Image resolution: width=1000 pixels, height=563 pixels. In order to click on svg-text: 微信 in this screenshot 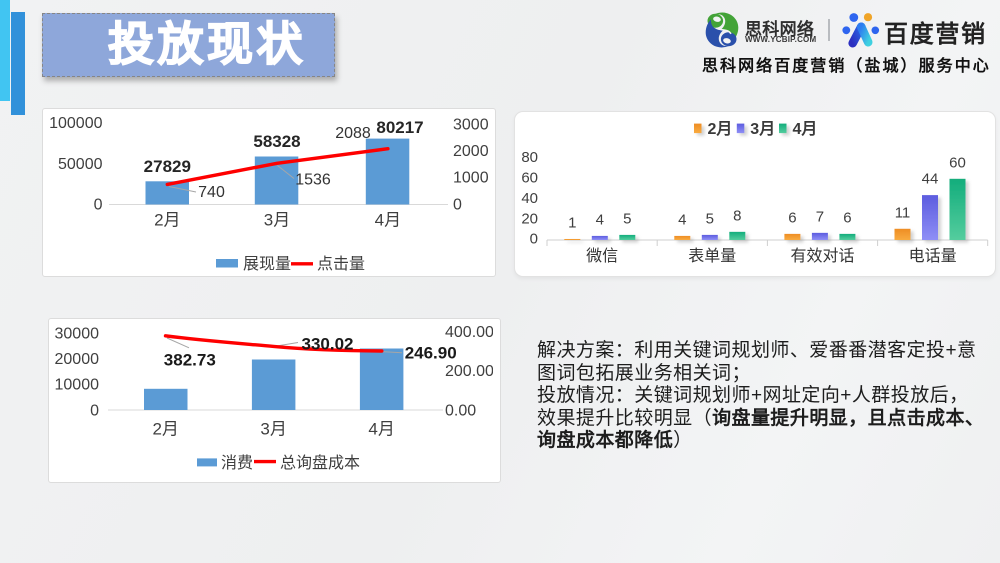, I will do `click(602, 256)`.